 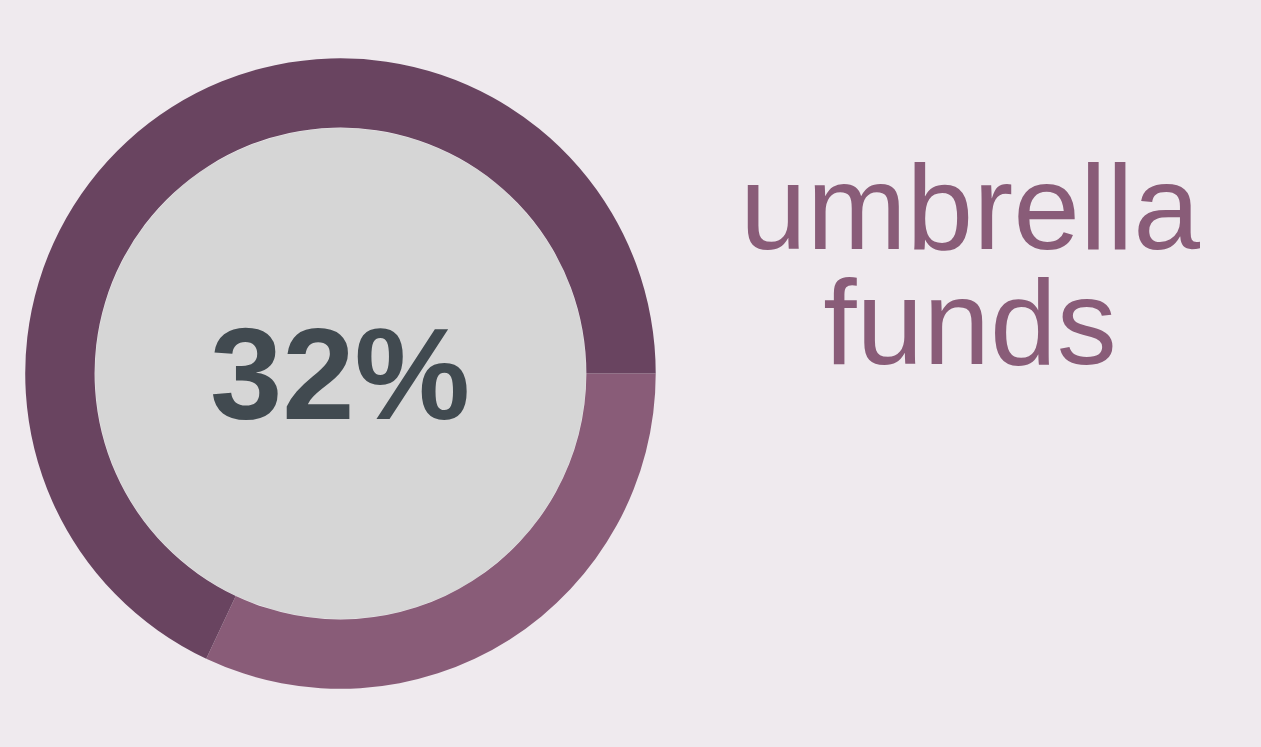 I want to click on data-label: 32%, so click(x=340, y=374).